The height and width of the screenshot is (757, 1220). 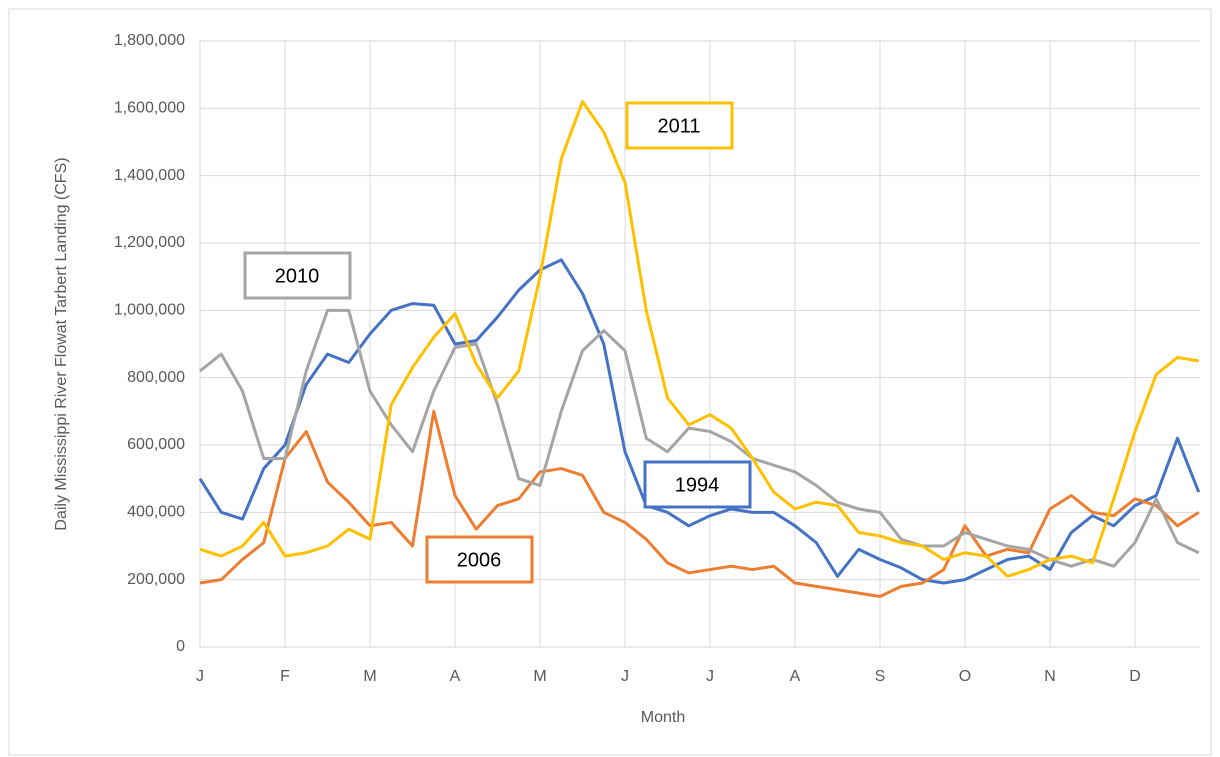 What do you see at coordinates (149, 108) in the screenshot?
I see `y-tick-label: 1,600,000` at bounding box center [149, 108].